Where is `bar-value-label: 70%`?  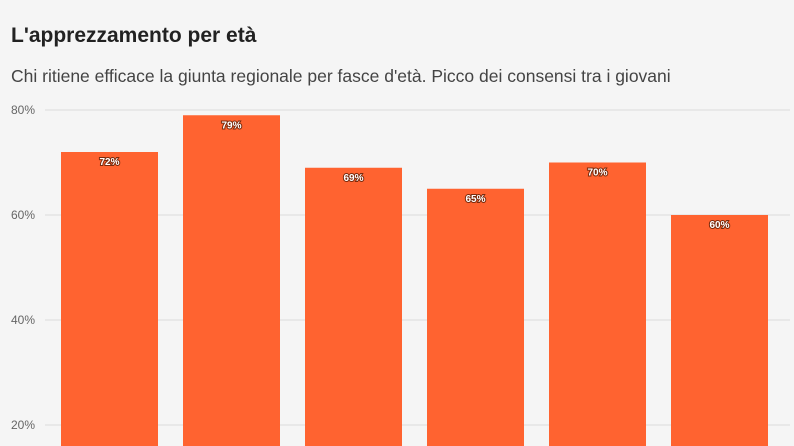
bar-value-label: 70% is located at coordinates (597, 173).